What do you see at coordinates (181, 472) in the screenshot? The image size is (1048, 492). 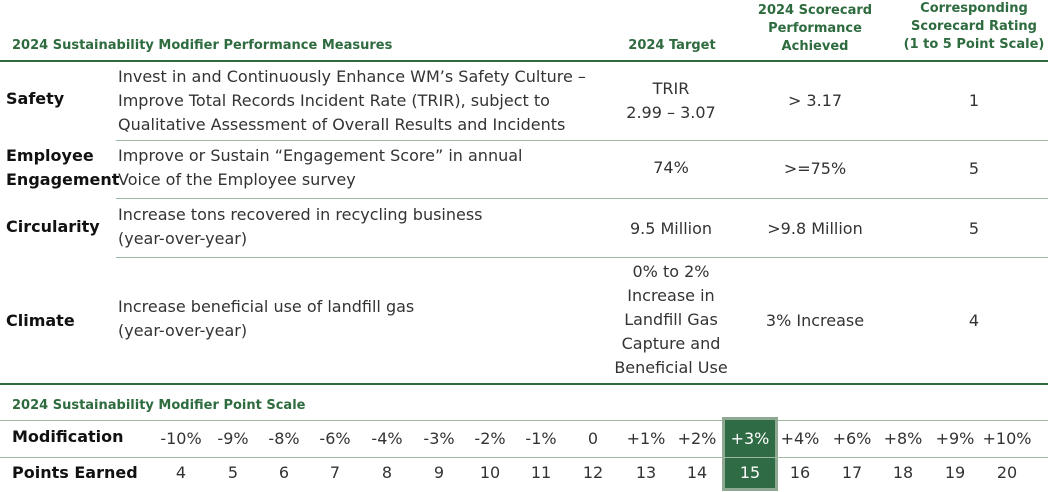 I see `points-value: 4` at bounding box center [181, 472].